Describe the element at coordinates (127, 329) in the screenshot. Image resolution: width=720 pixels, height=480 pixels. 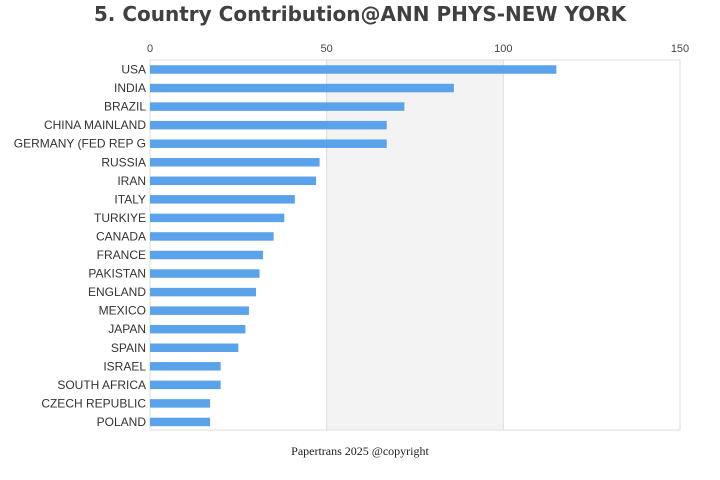
I see `category-label: JAPAN` at that location.